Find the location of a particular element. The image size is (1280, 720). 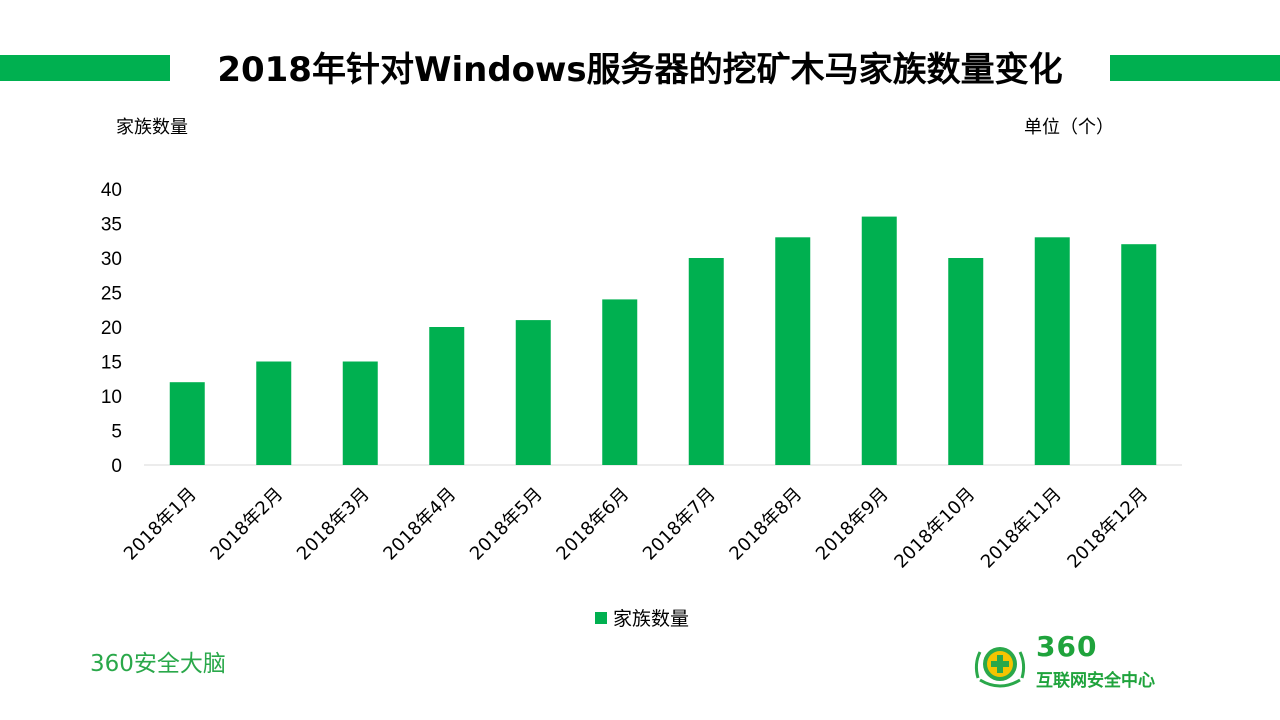

unit-label: 单位（个） is located at coordinates (1069, 127).